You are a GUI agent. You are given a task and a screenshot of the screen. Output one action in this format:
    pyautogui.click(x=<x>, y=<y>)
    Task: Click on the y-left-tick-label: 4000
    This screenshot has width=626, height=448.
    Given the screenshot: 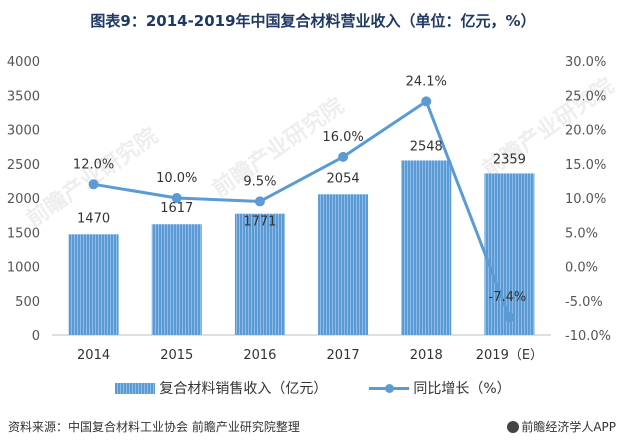 What is the action you would take?
    pyautogui.click(x=23, y=62)
    